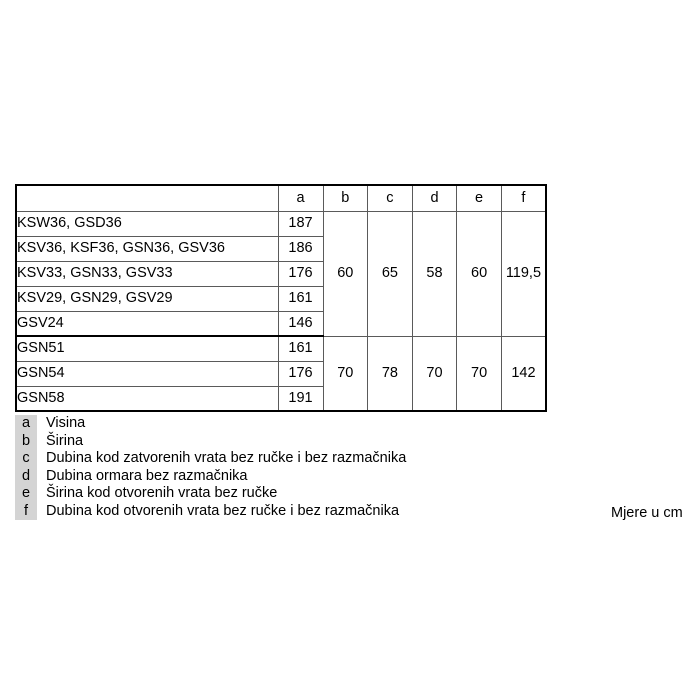 Image resolution: width=700 pixels, height=700 pixels. I want to click on model-cell: KSV29, GSN29, GSV29, so click(147, 298).